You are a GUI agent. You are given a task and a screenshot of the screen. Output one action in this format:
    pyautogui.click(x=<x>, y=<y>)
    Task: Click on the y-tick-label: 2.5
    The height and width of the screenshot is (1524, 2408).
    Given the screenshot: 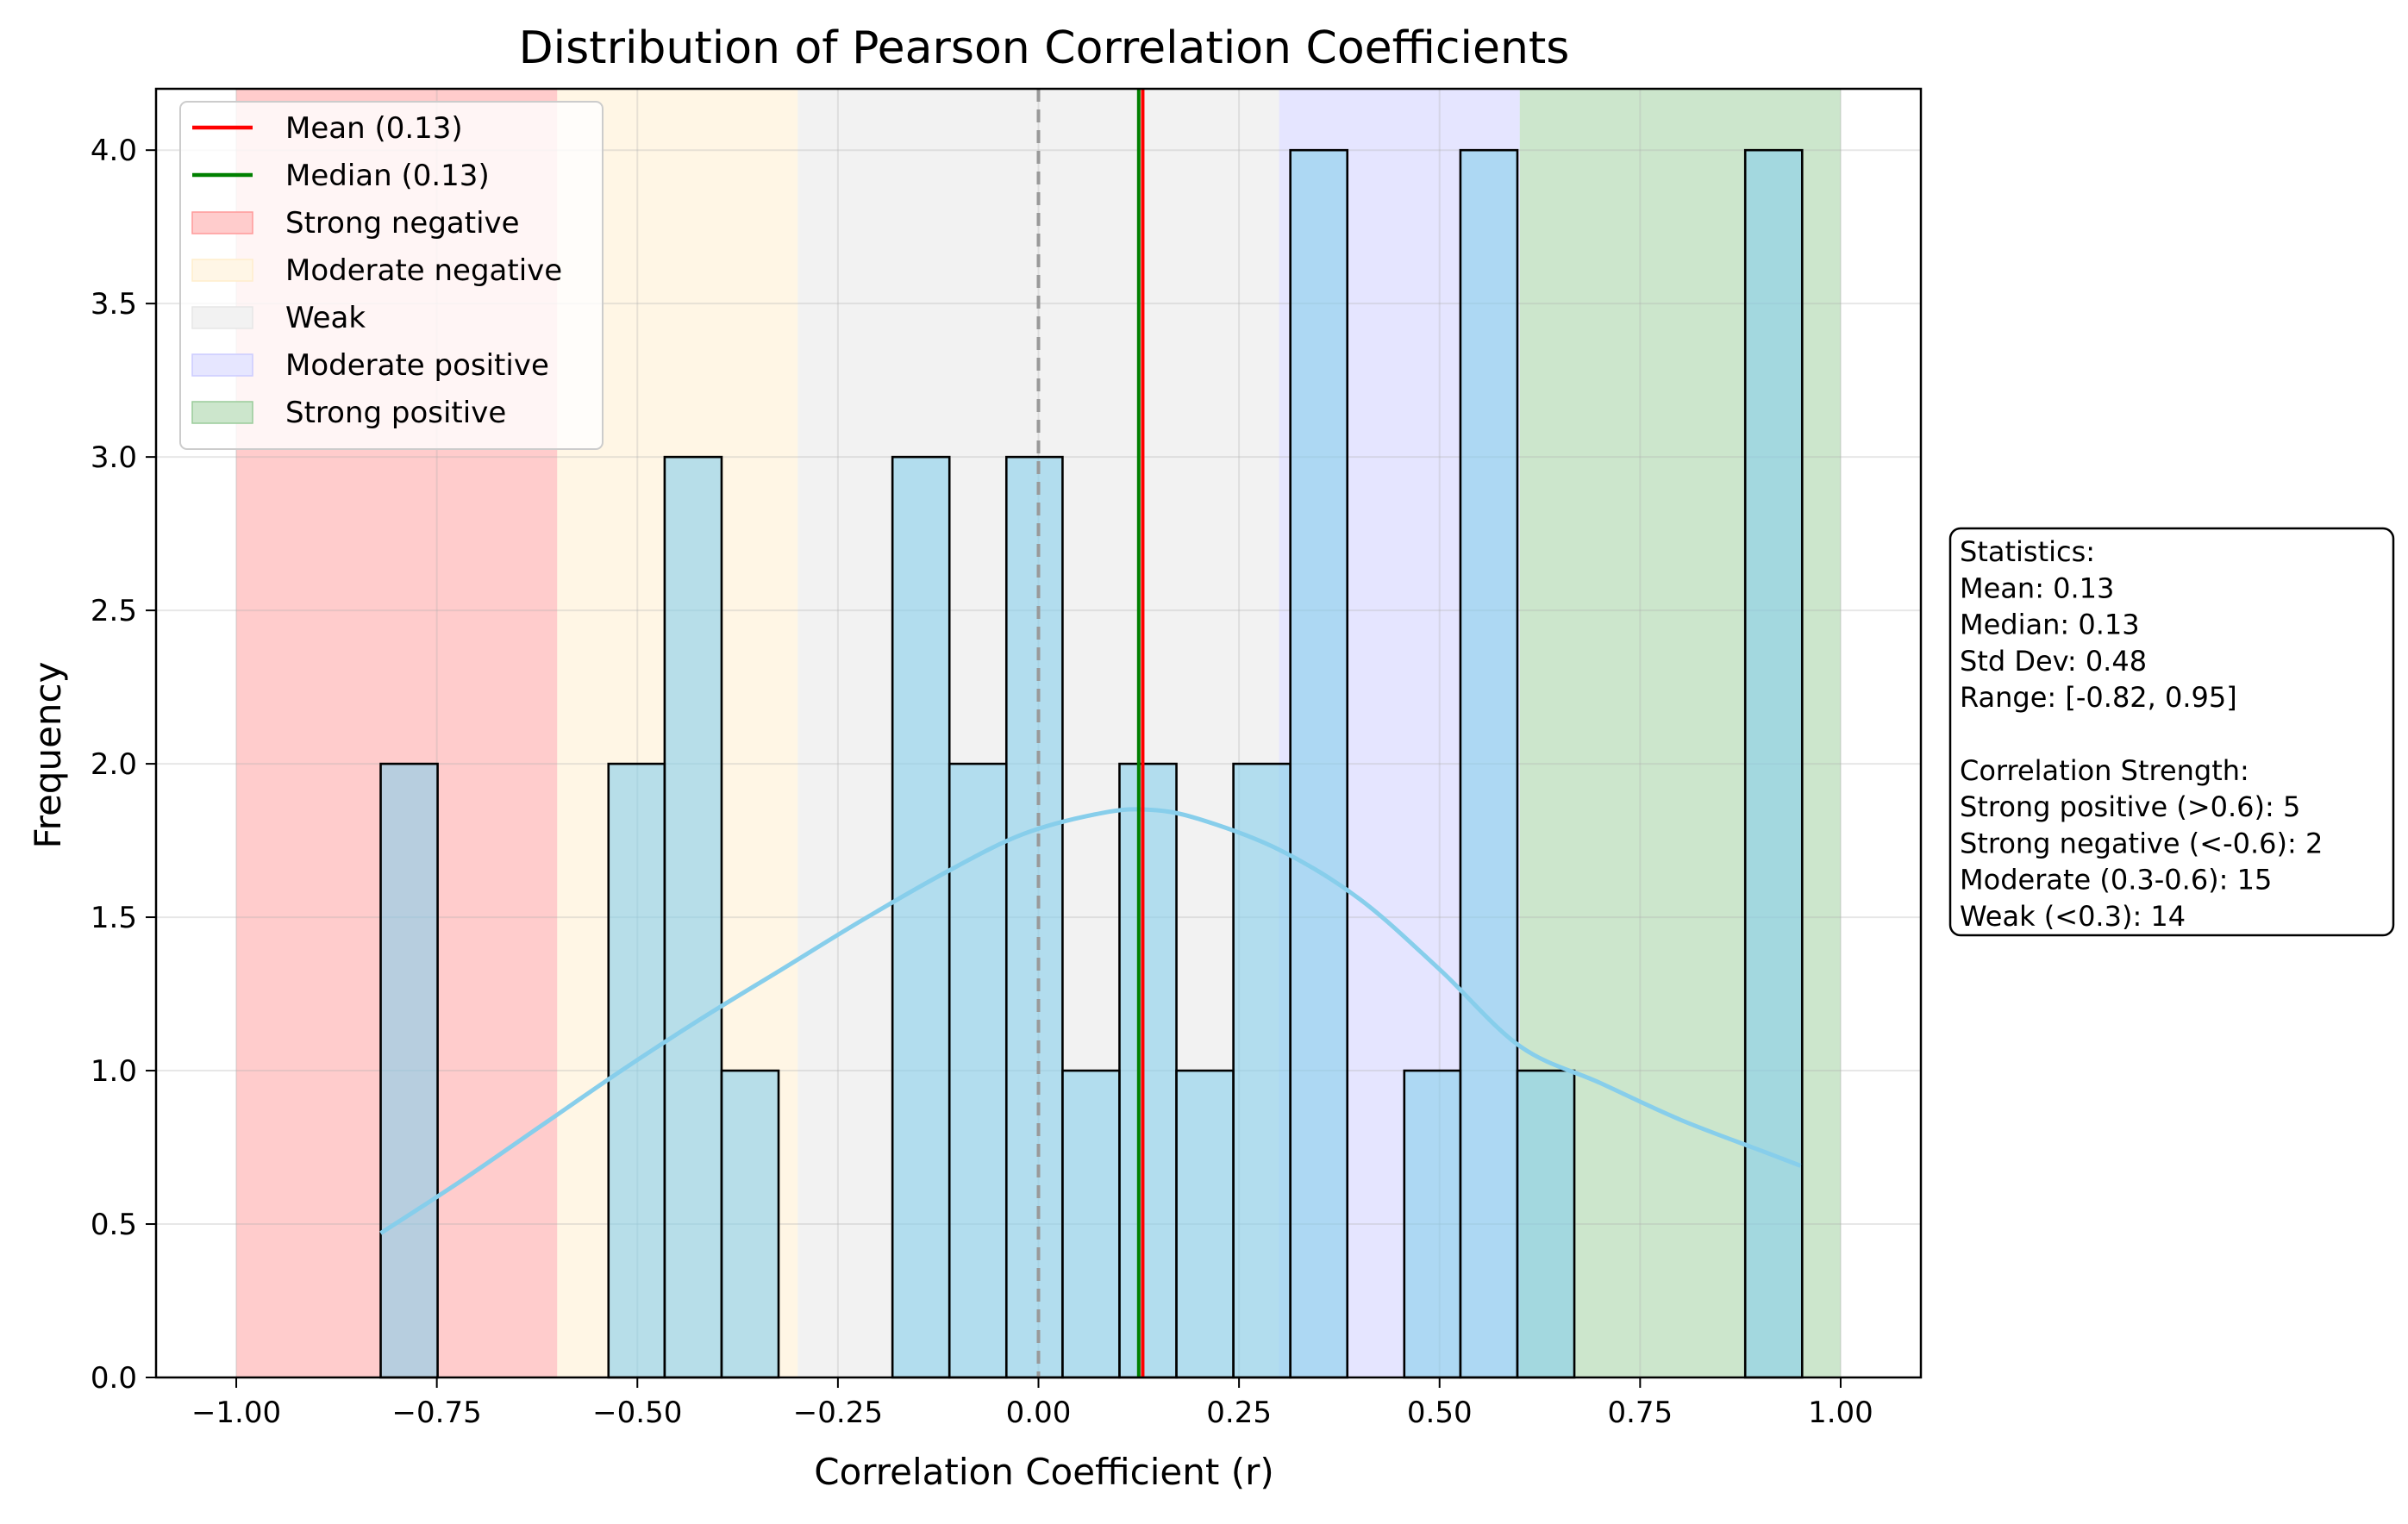 What is the action you would take?
    pyautogui.click(x=114, y=611)
    